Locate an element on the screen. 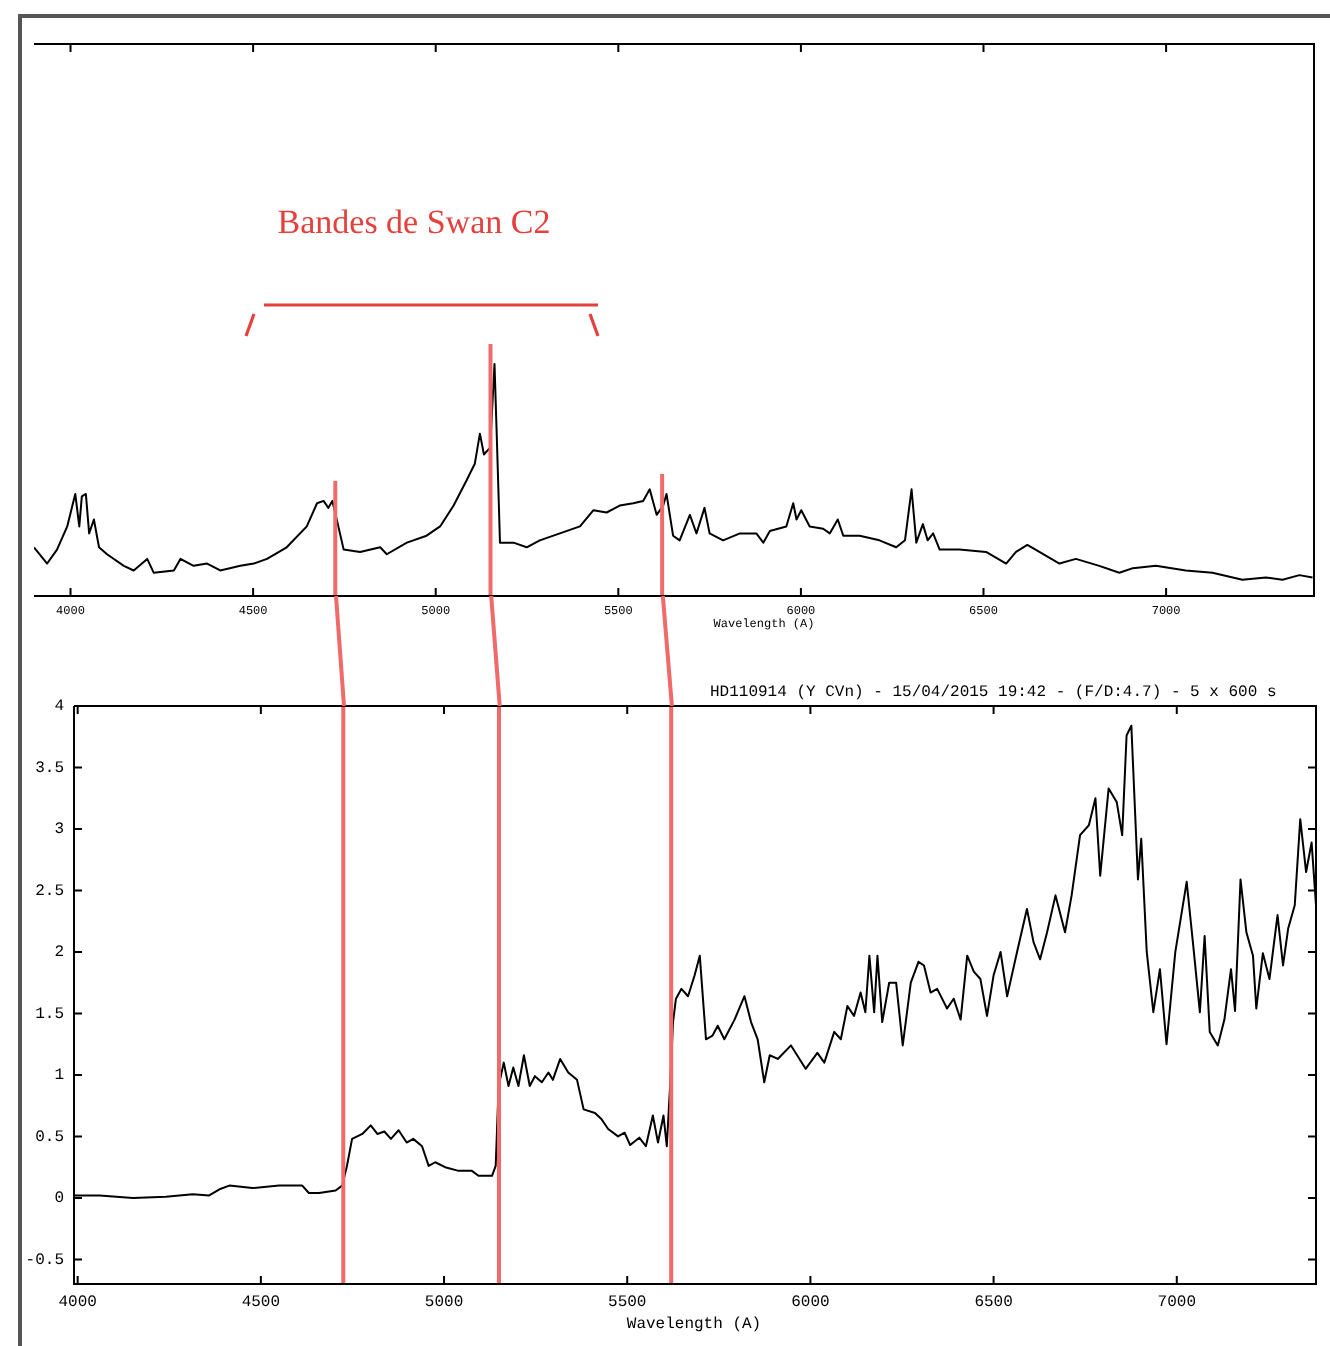 The image size is (1330, 1346). x-tick-label: 6000 is located at coordinates (811, 1302).